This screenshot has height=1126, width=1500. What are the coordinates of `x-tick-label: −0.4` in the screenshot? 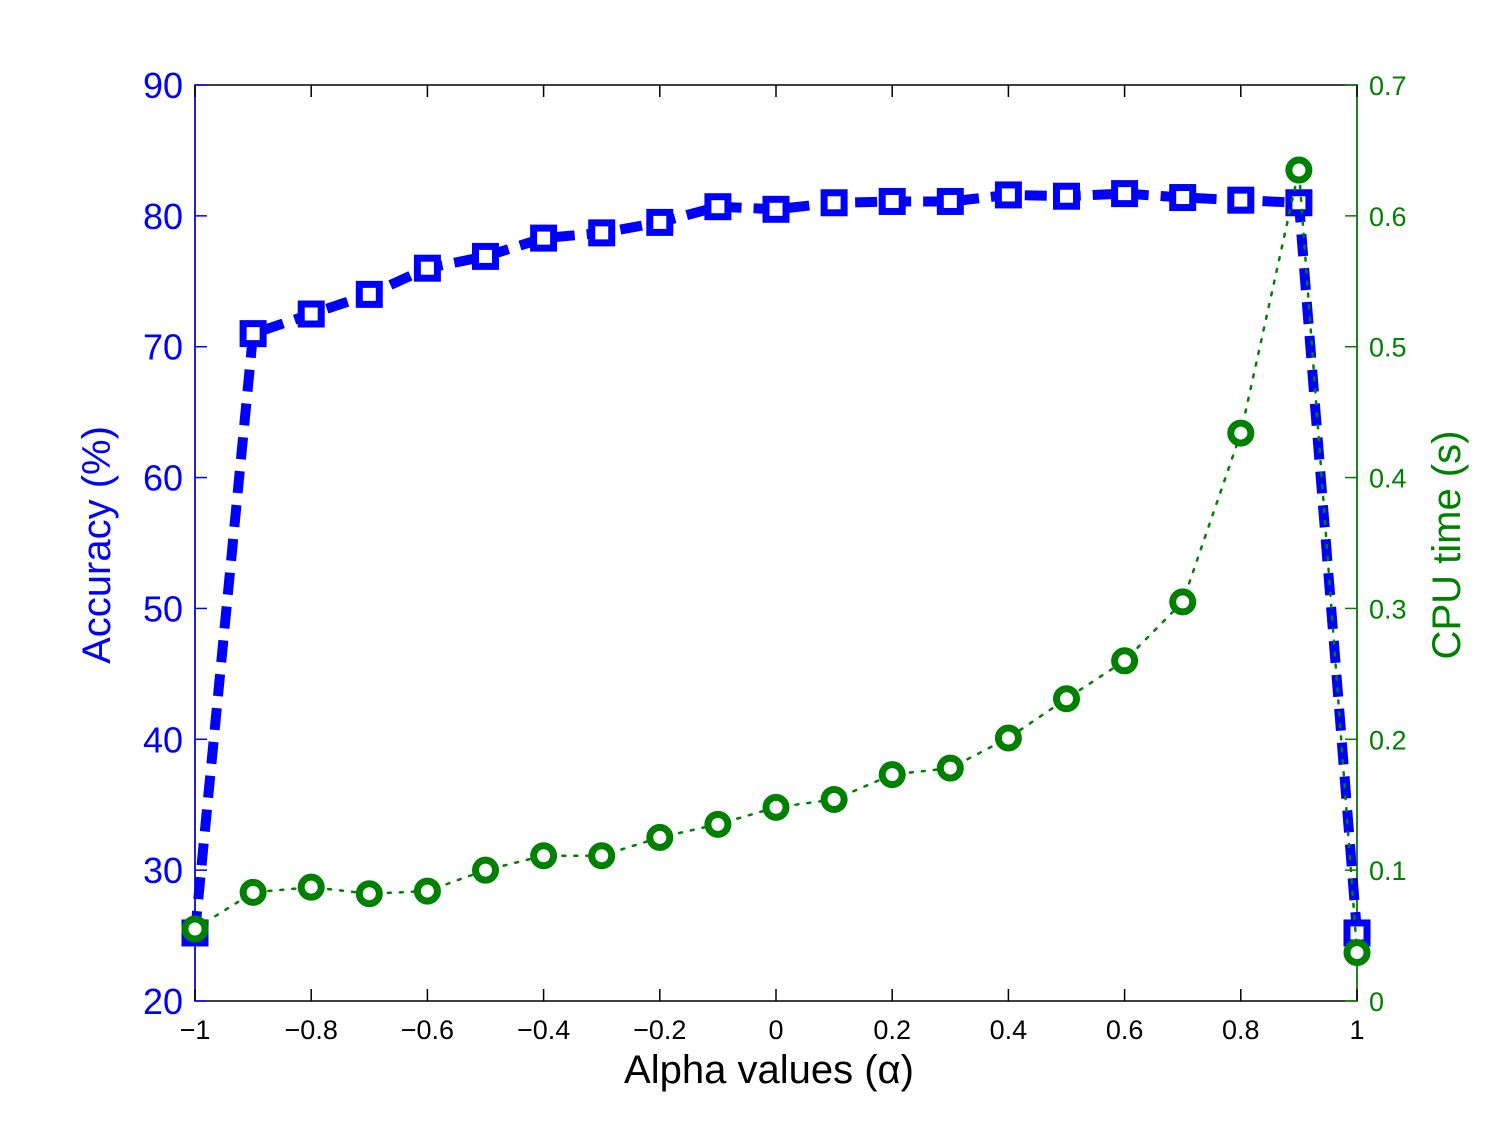 It's located at (543, 1030).